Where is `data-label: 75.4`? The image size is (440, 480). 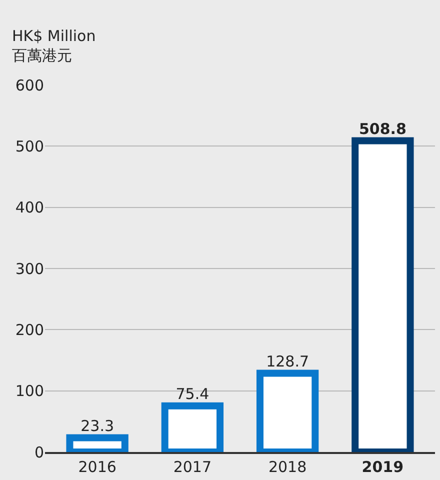
data-label: 75.4 is located at coordinates (193, 393).